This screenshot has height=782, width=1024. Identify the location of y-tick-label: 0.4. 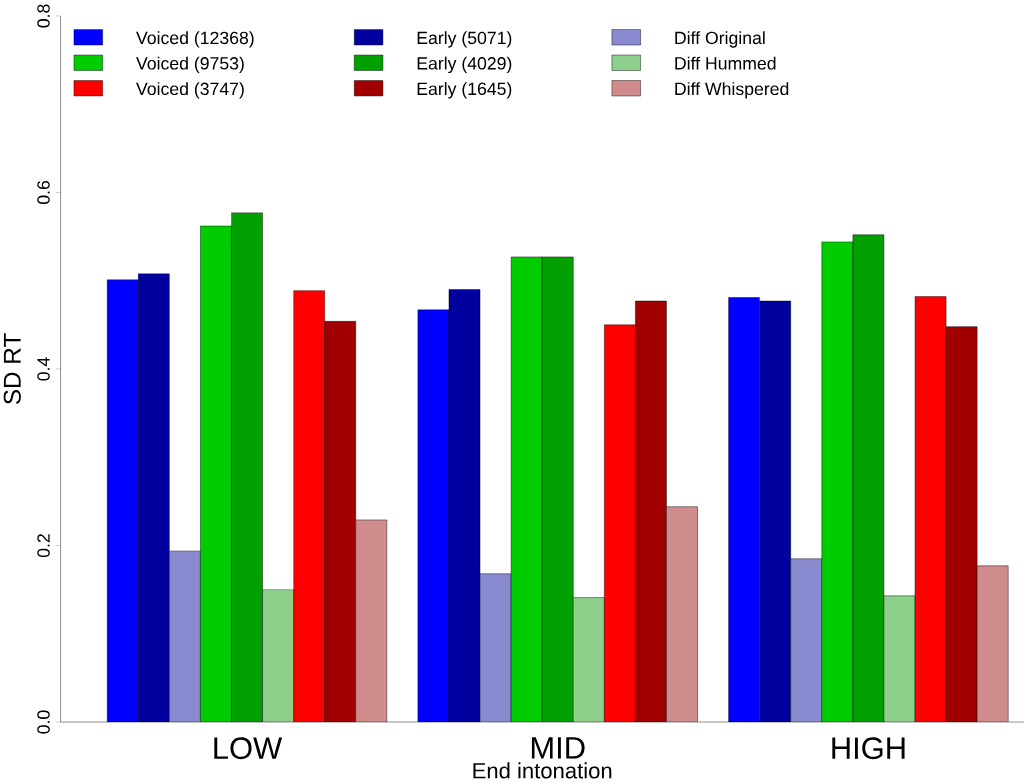
(43, 369).